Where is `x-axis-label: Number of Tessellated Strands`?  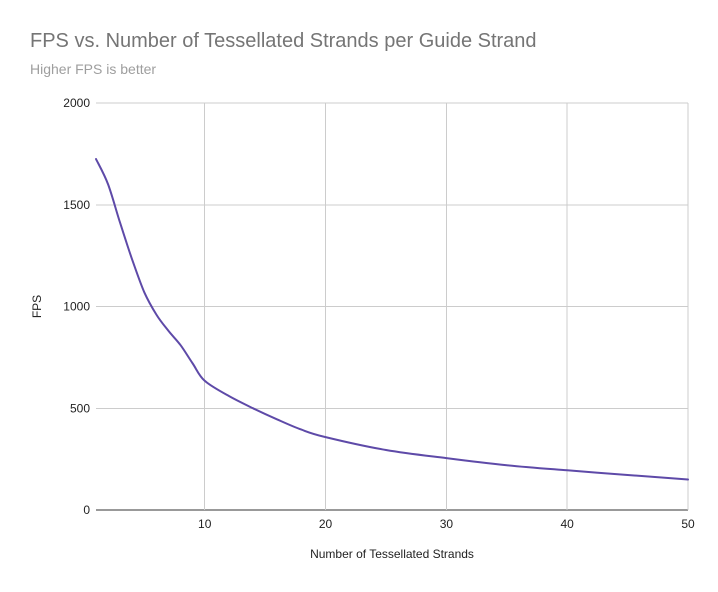 x-axis-label: Number of Tessellated Strands is located at coordinates (392, 554).